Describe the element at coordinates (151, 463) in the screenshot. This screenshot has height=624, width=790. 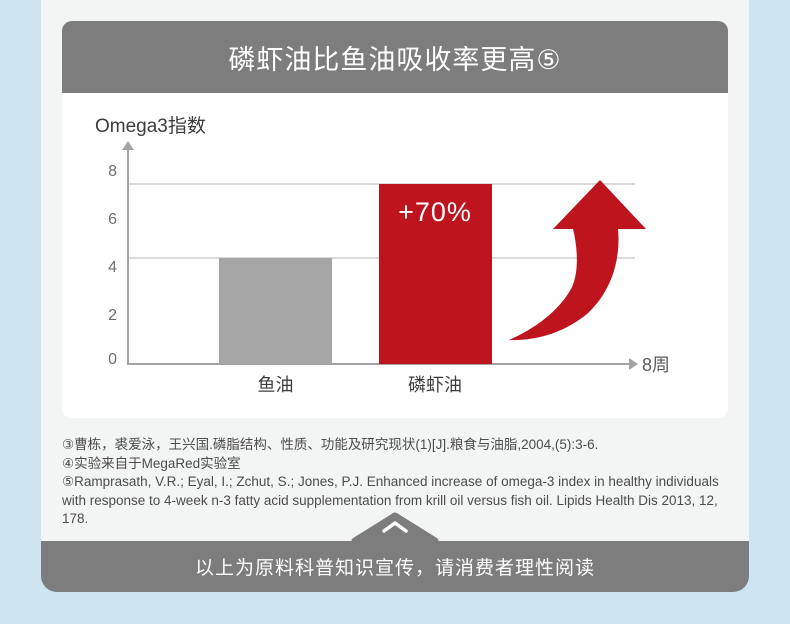
I see `footnote-line: ④实验来自于MegaRed实验室` at that location.